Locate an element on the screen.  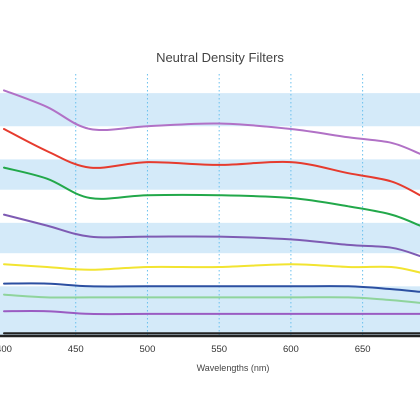
chart-title: Neutral Density Filters is located at coordinates (220, 57).